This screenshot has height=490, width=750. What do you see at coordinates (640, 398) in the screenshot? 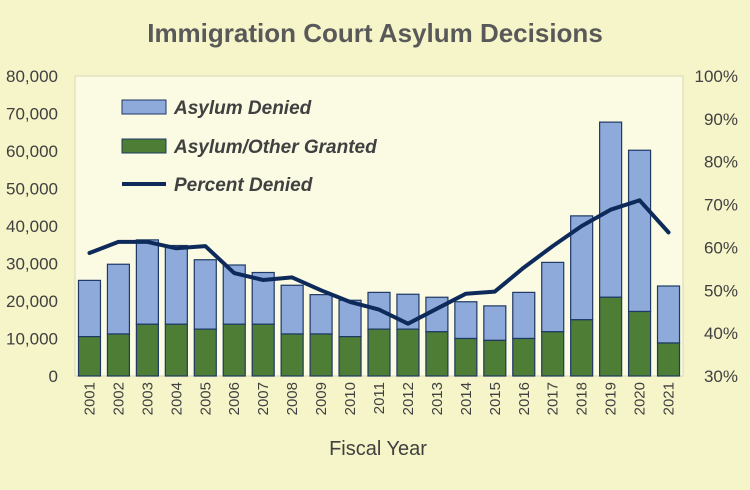
I see `x-tick-label: 2020` at bounding box center [640, 398].